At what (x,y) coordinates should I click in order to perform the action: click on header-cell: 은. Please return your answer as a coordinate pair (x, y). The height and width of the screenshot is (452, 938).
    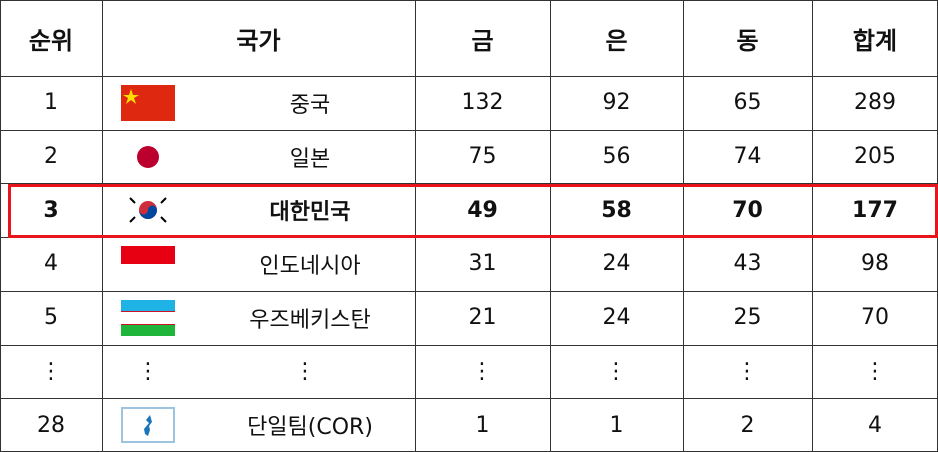
    Looking at the image, I should click on (616, 40).